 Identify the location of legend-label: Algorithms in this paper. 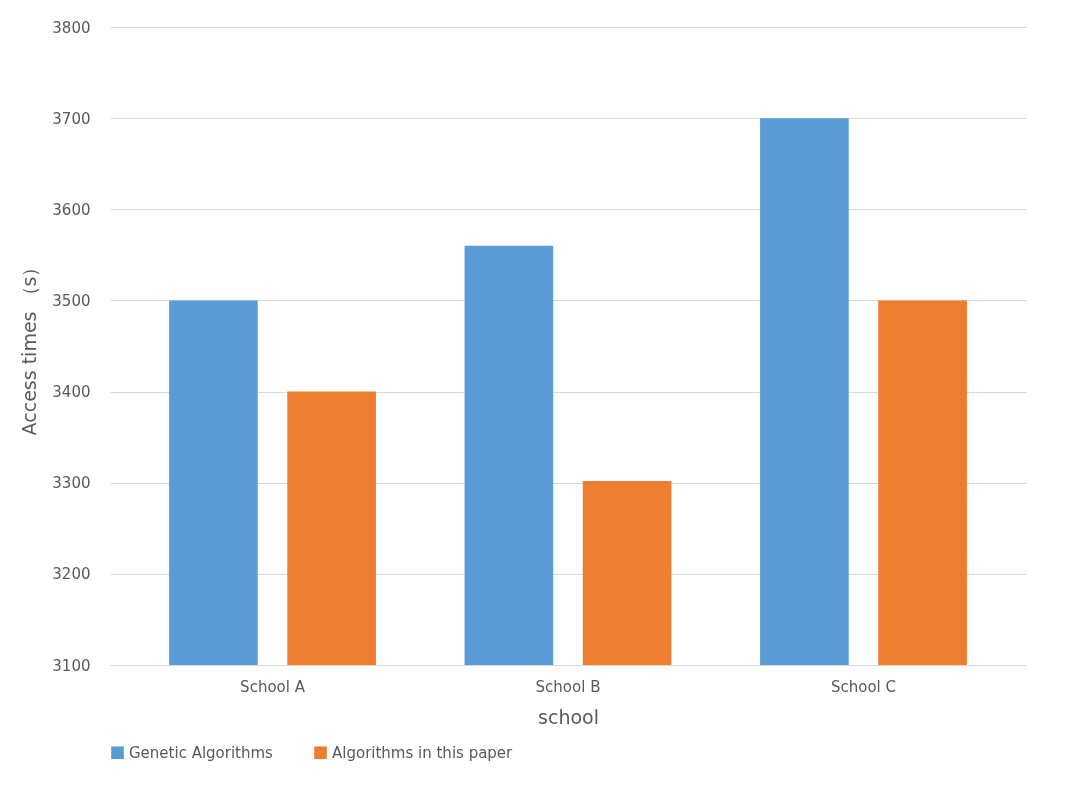
(423, 752).